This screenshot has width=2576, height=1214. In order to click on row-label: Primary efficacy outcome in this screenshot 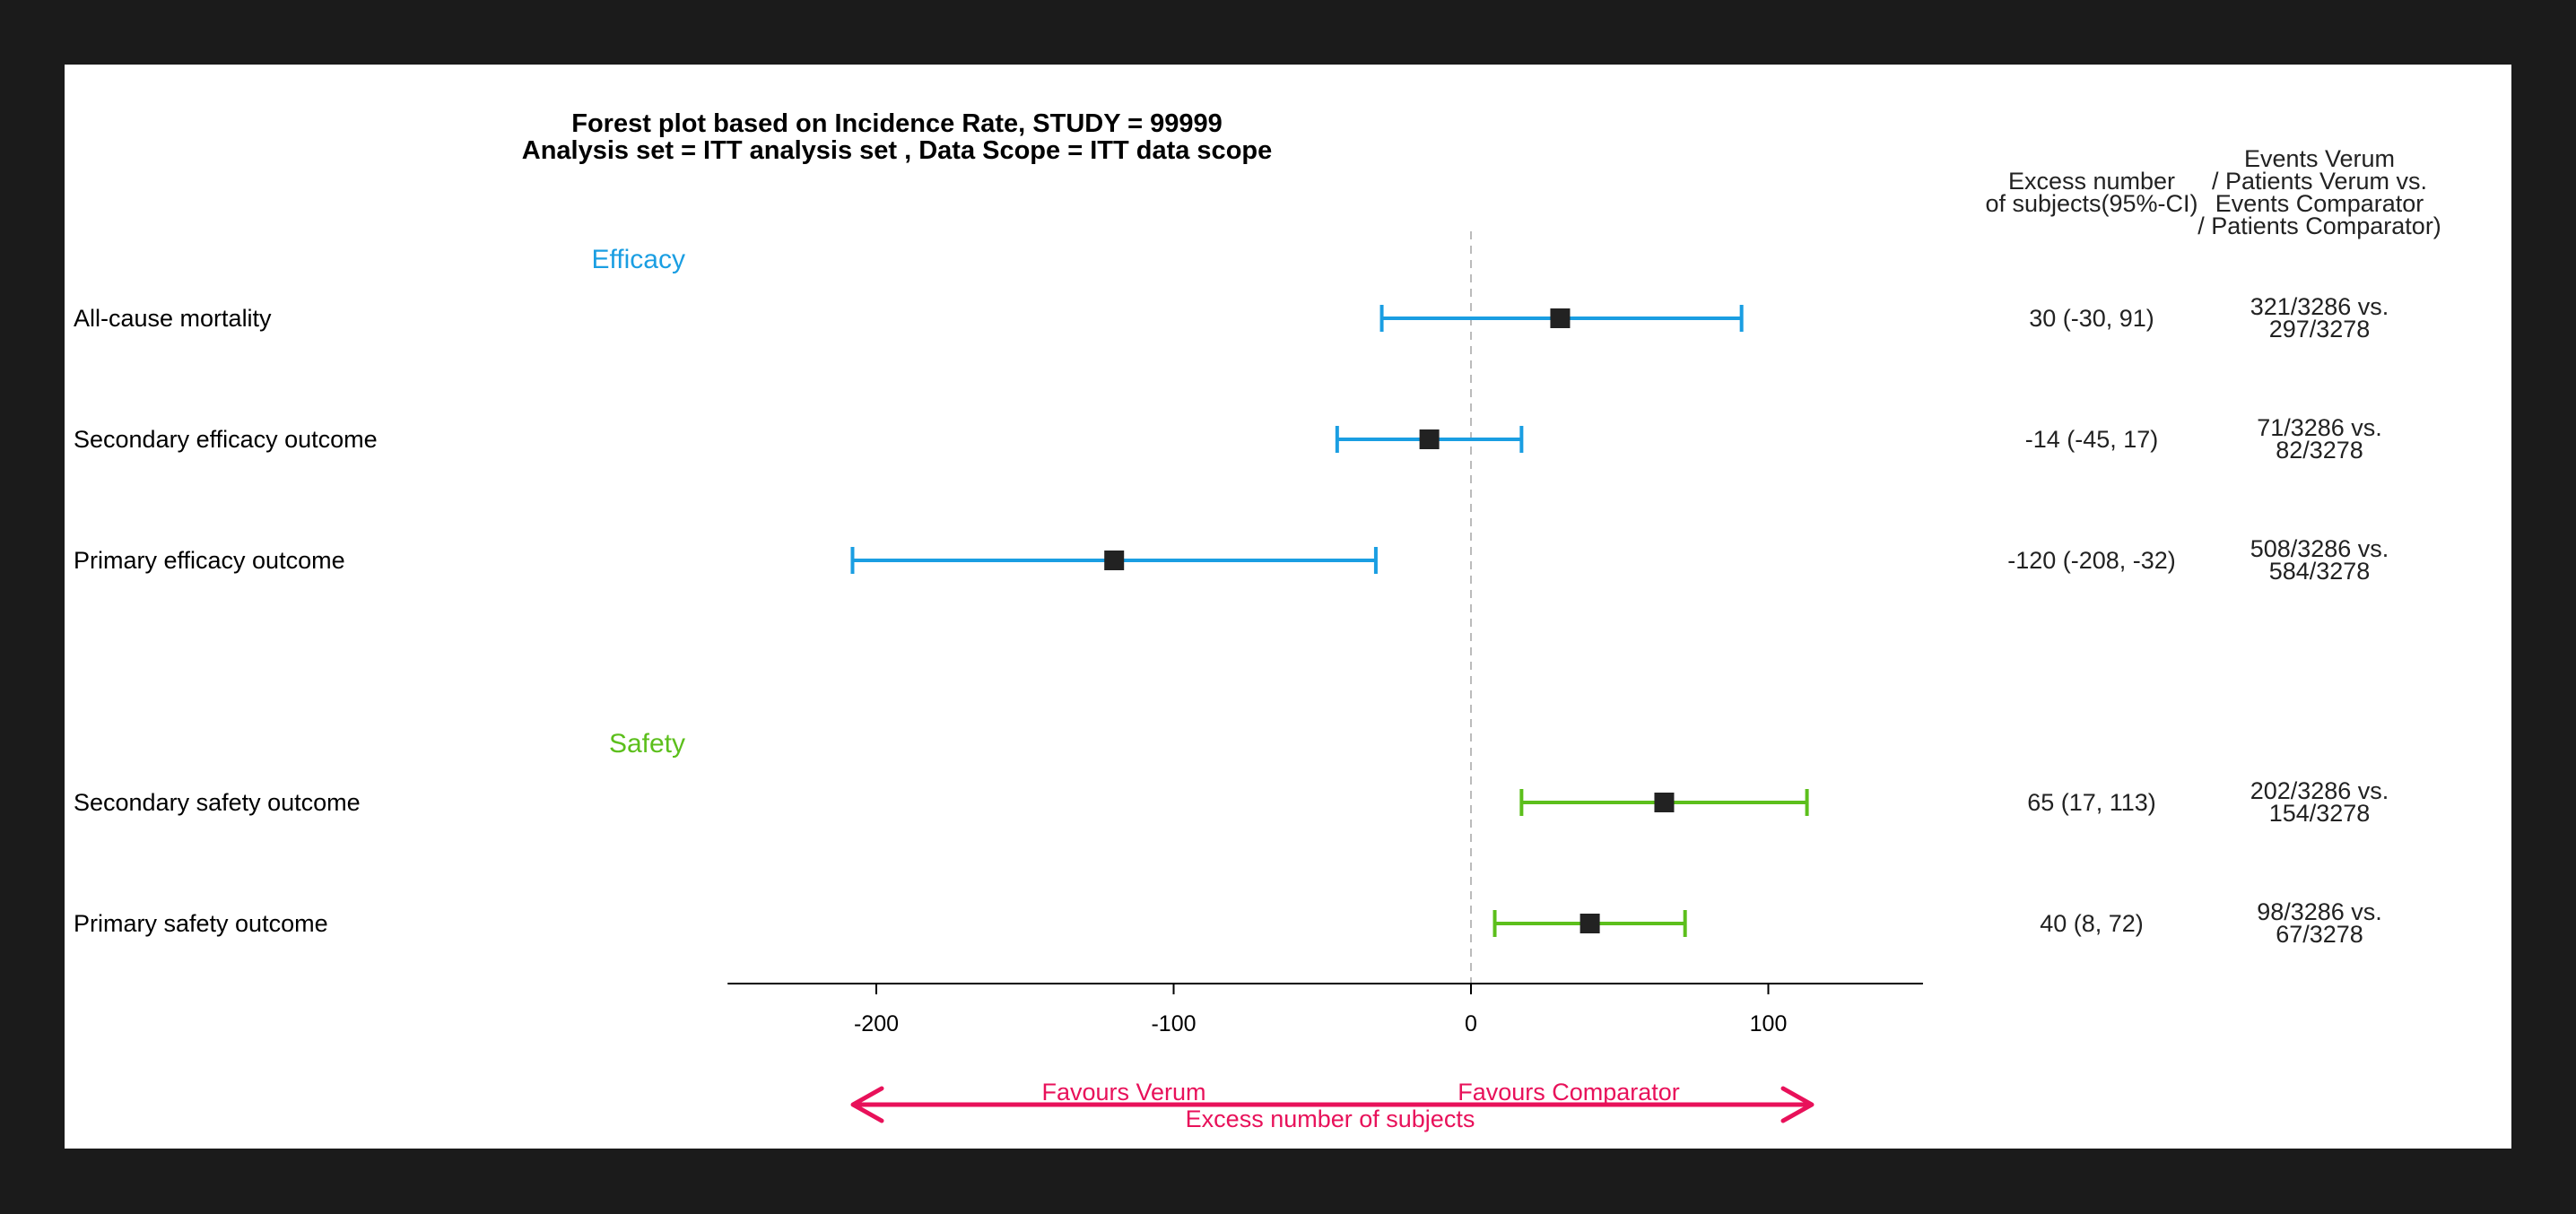, I will do `click(209, 560)`.